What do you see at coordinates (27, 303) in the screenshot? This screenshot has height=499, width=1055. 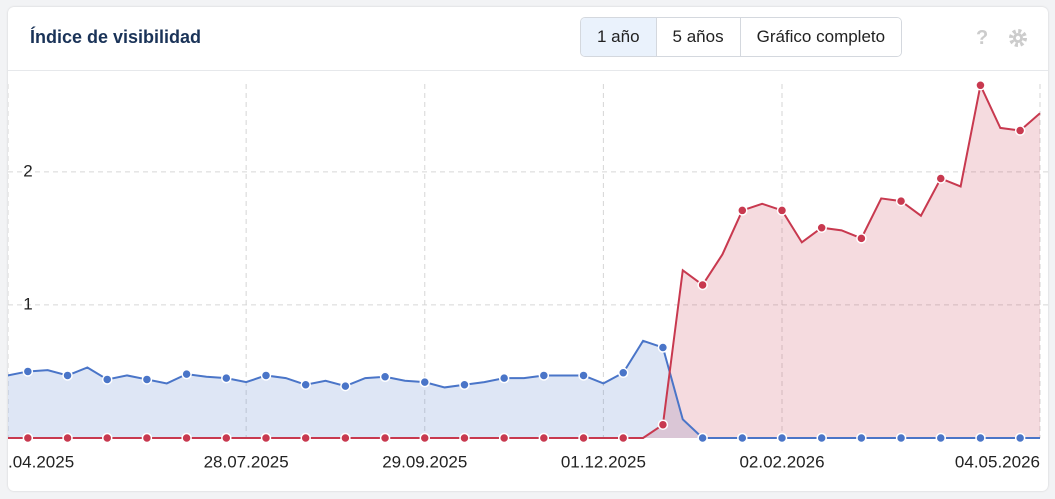 I see `y-tick-label: 1` at bounding box center [27, 303].